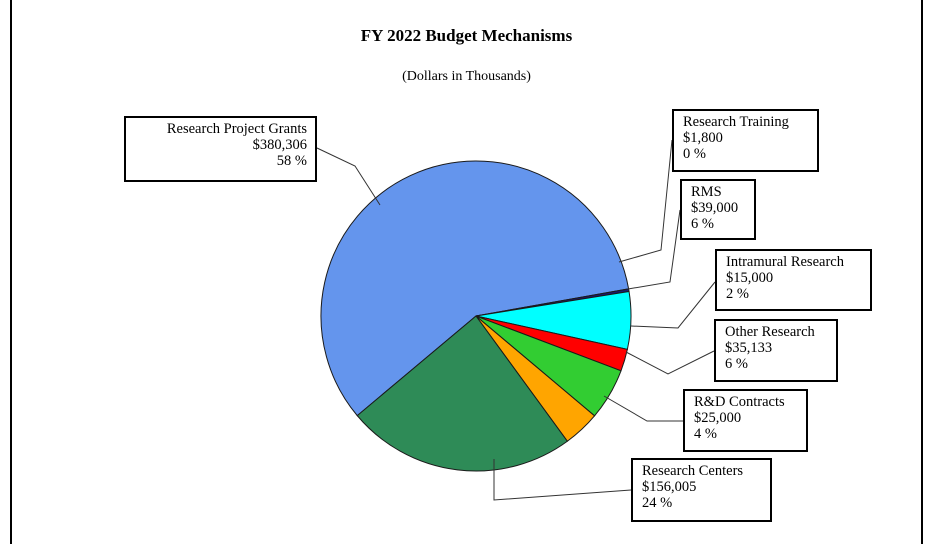 Image resolution: width=933 pixels, height=544 pixels. I want to click on label-intramural-research: Intramural Research $15,000 2 %, so click(793, 280).